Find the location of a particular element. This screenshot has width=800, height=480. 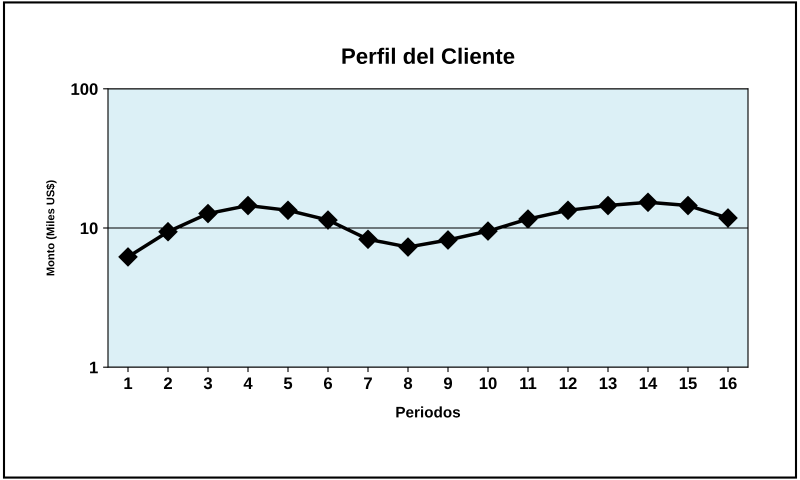

x-tick-label: 12 is located at coordinates (568, 383).